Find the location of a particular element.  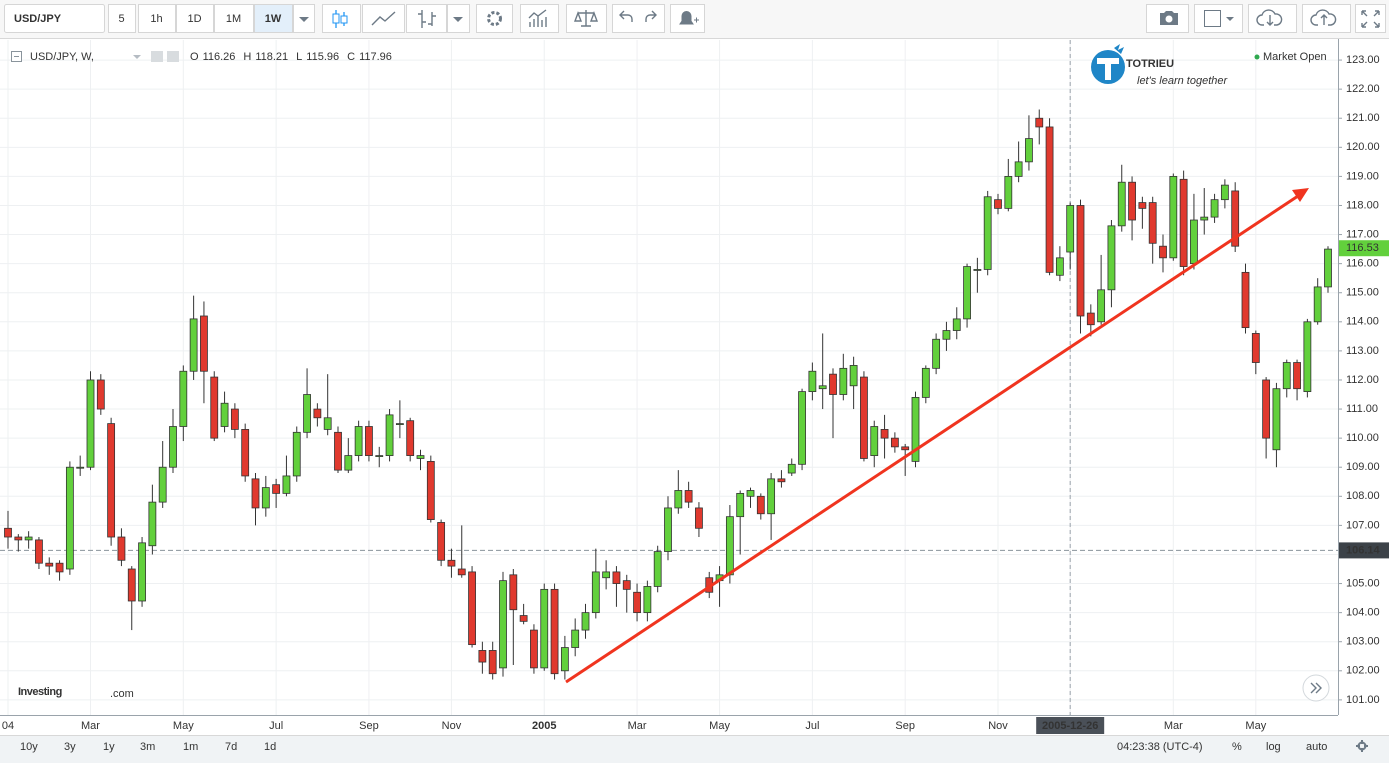

bottom-settings-icon is located at coordinates (1362, 746).